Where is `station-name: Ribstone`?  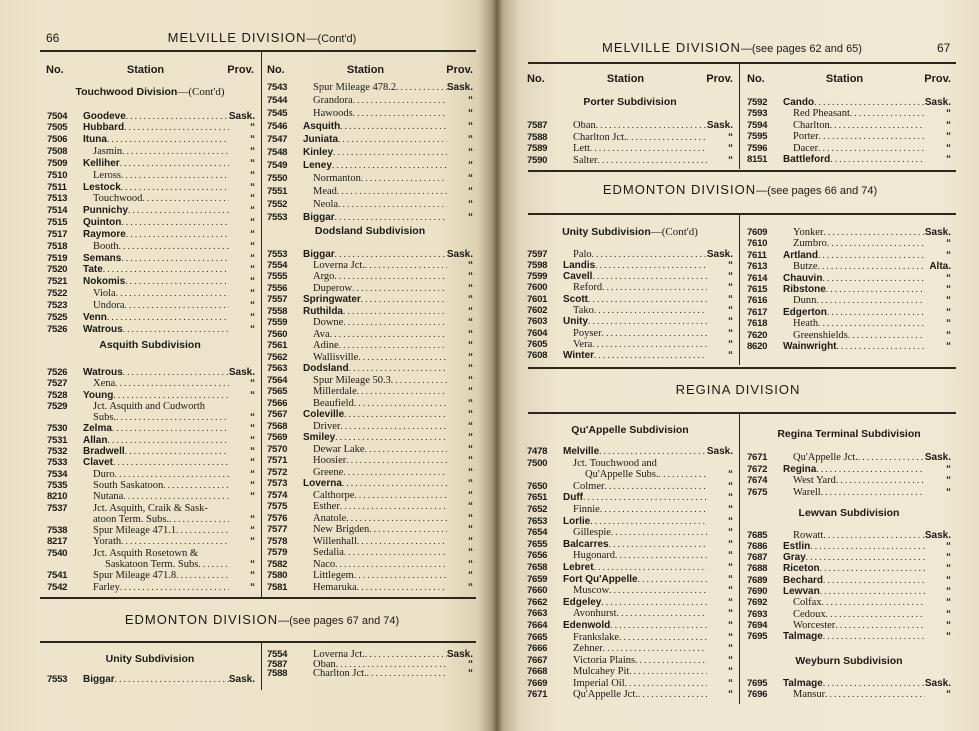
station-name: Ribstone is located at coordinates (804, 290).